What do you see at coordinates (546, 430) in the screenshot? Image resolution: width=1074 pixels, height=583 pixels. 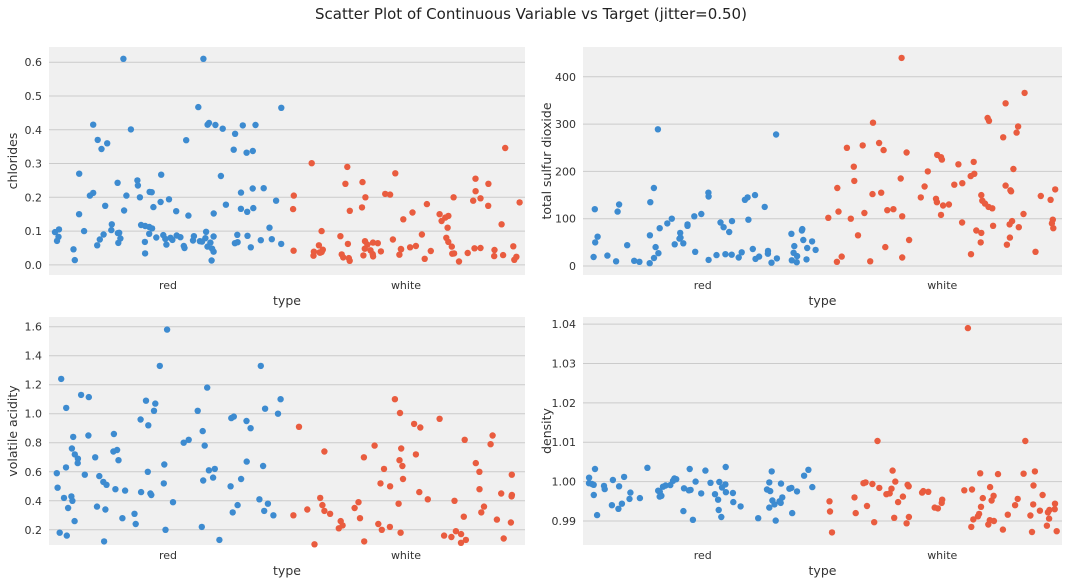 I see `y-axis-label: density` at bounding box center [546, 430].